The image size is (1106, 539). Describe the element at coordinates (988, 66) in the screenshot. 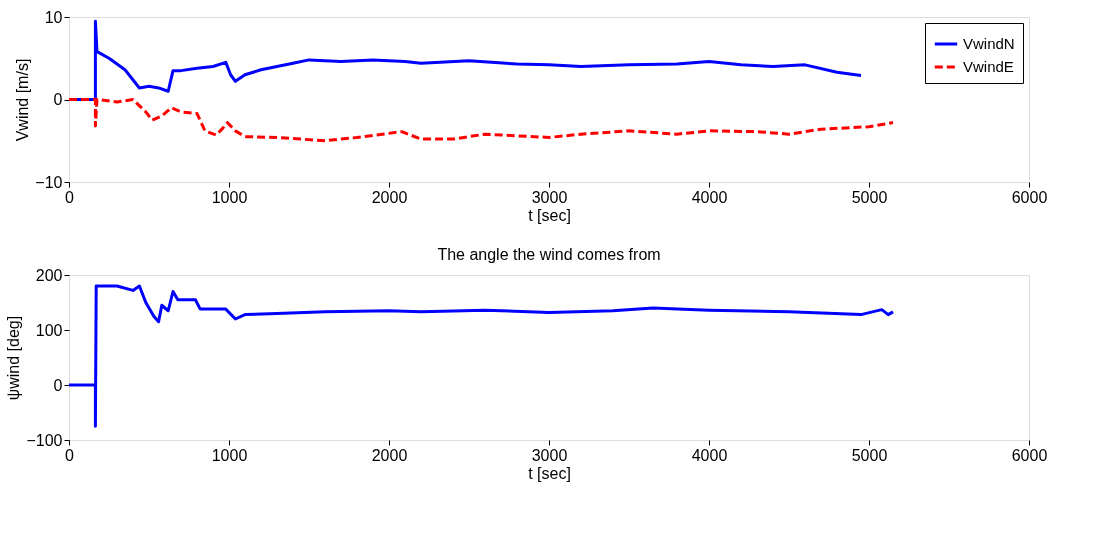

I see `legend-label: VwindE` at that location.